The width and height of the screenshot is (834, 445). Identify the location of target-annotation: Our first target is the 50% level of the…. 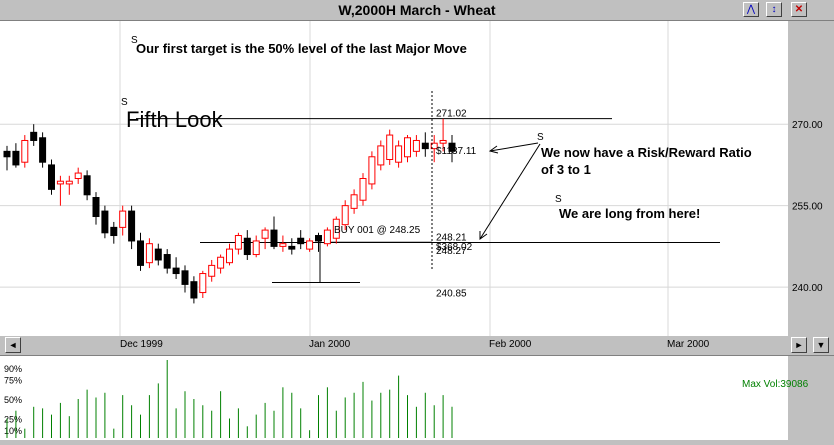
(301, 48).